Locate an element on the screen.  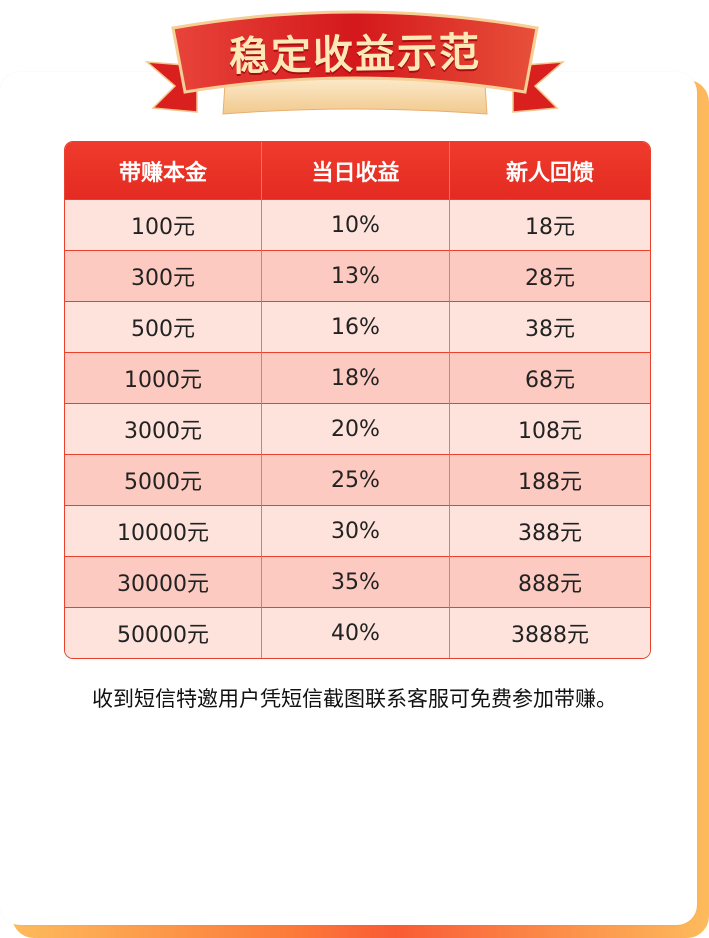
daily-return-cell: 30% is located at coordinates (356, 530).